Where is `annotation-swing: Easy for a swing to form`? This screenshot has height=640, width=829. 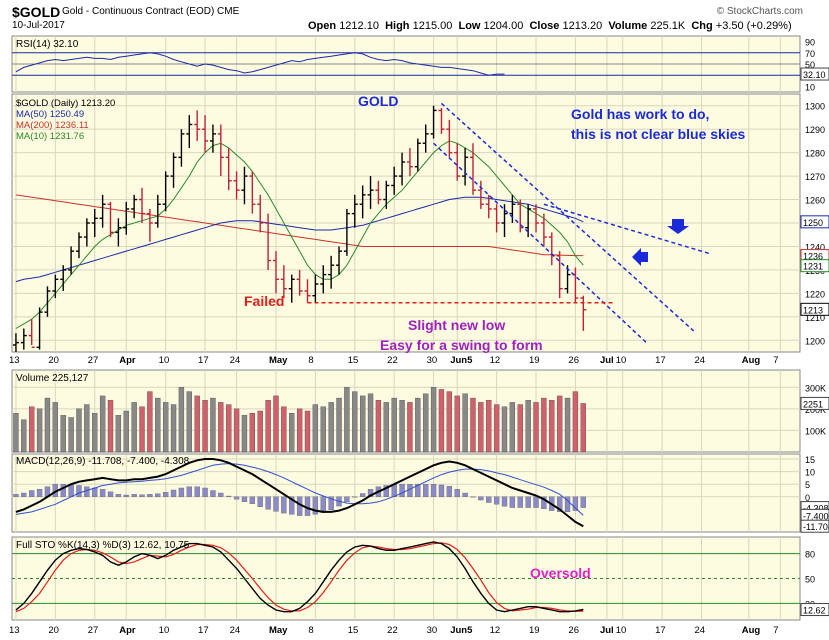
annotation-swing: Easy for a swing to form is located at coordinates (461, 345).